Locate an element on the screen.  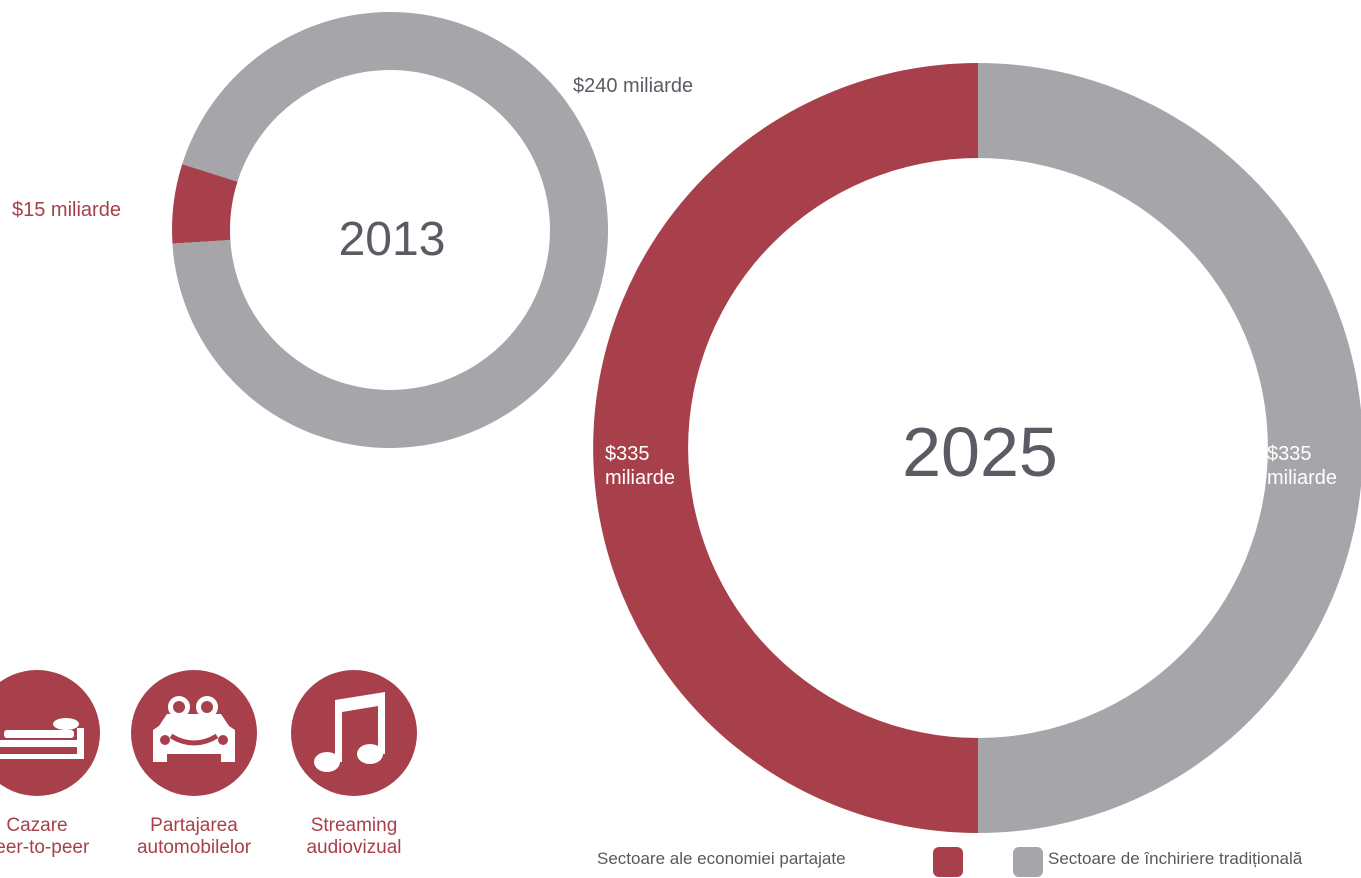
donut-2013-sharing-value: $15 miliarde is located at coordinates (66, 210).